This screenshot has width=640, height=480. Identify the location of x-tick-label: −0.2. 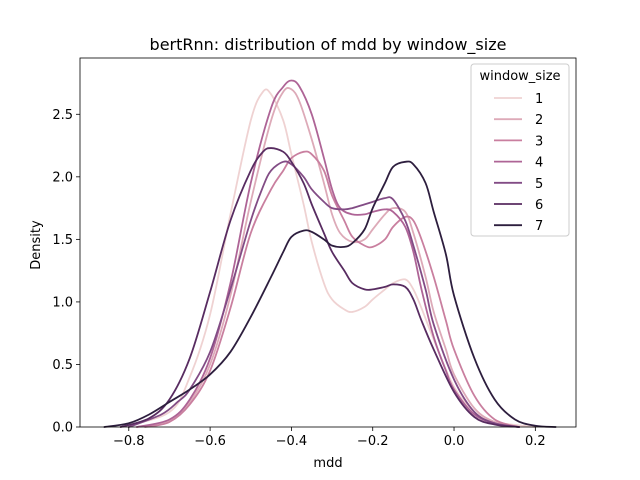
(373, 441).